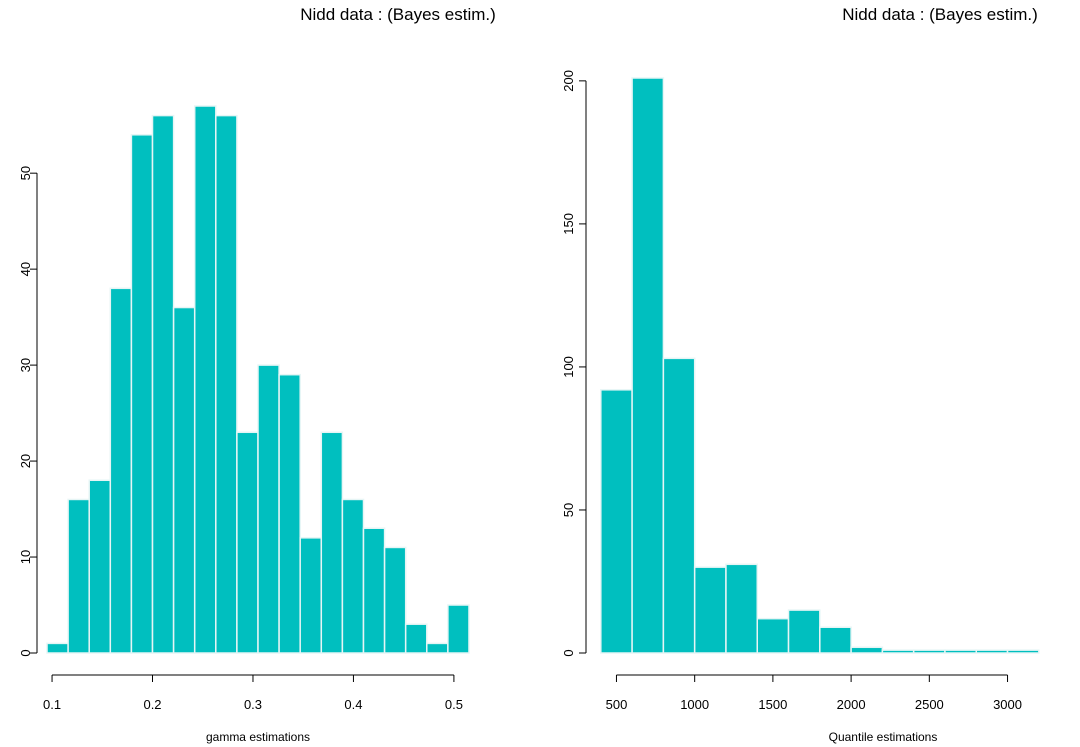 The height and width of the screenshot is (747, 1080). I want to click on x-tick-label: 0.5, so click(454, 704).